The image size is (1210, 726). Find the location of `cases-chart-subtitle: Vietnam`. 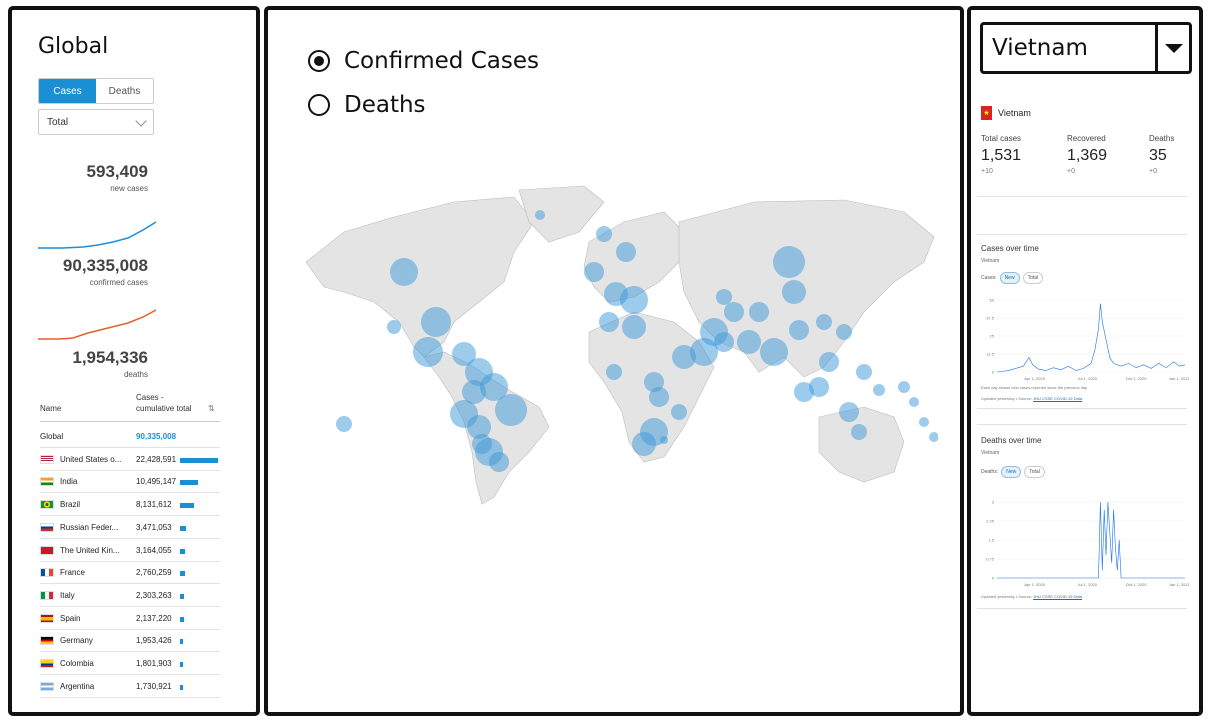

cases-chart-subtitle: Vietnam is located at coordinates (990, 261).